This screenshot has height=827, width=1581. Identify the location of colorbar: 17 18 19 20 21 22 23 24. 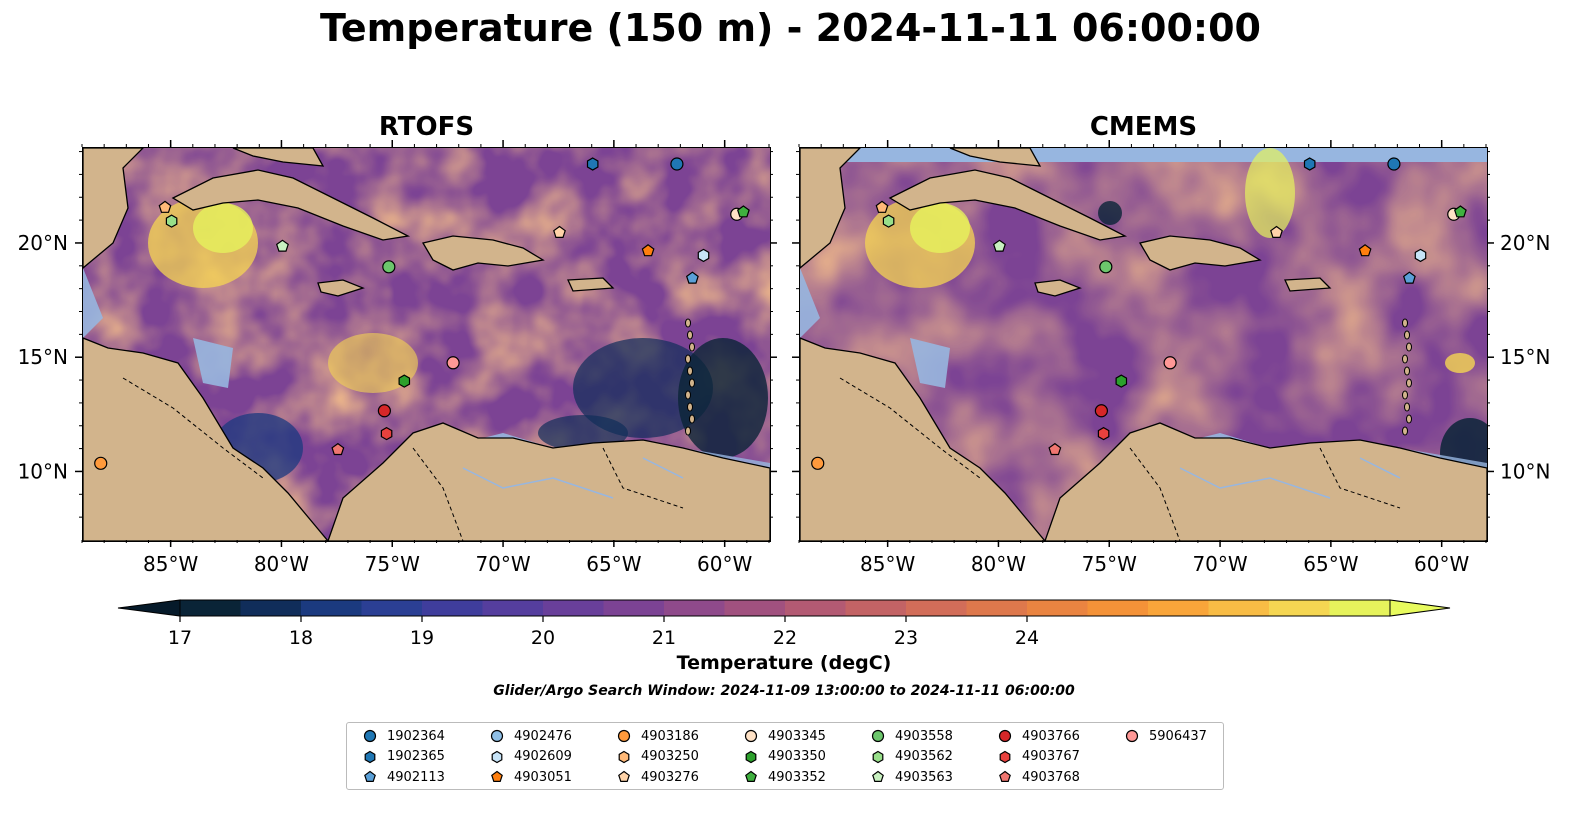
(784, 624).